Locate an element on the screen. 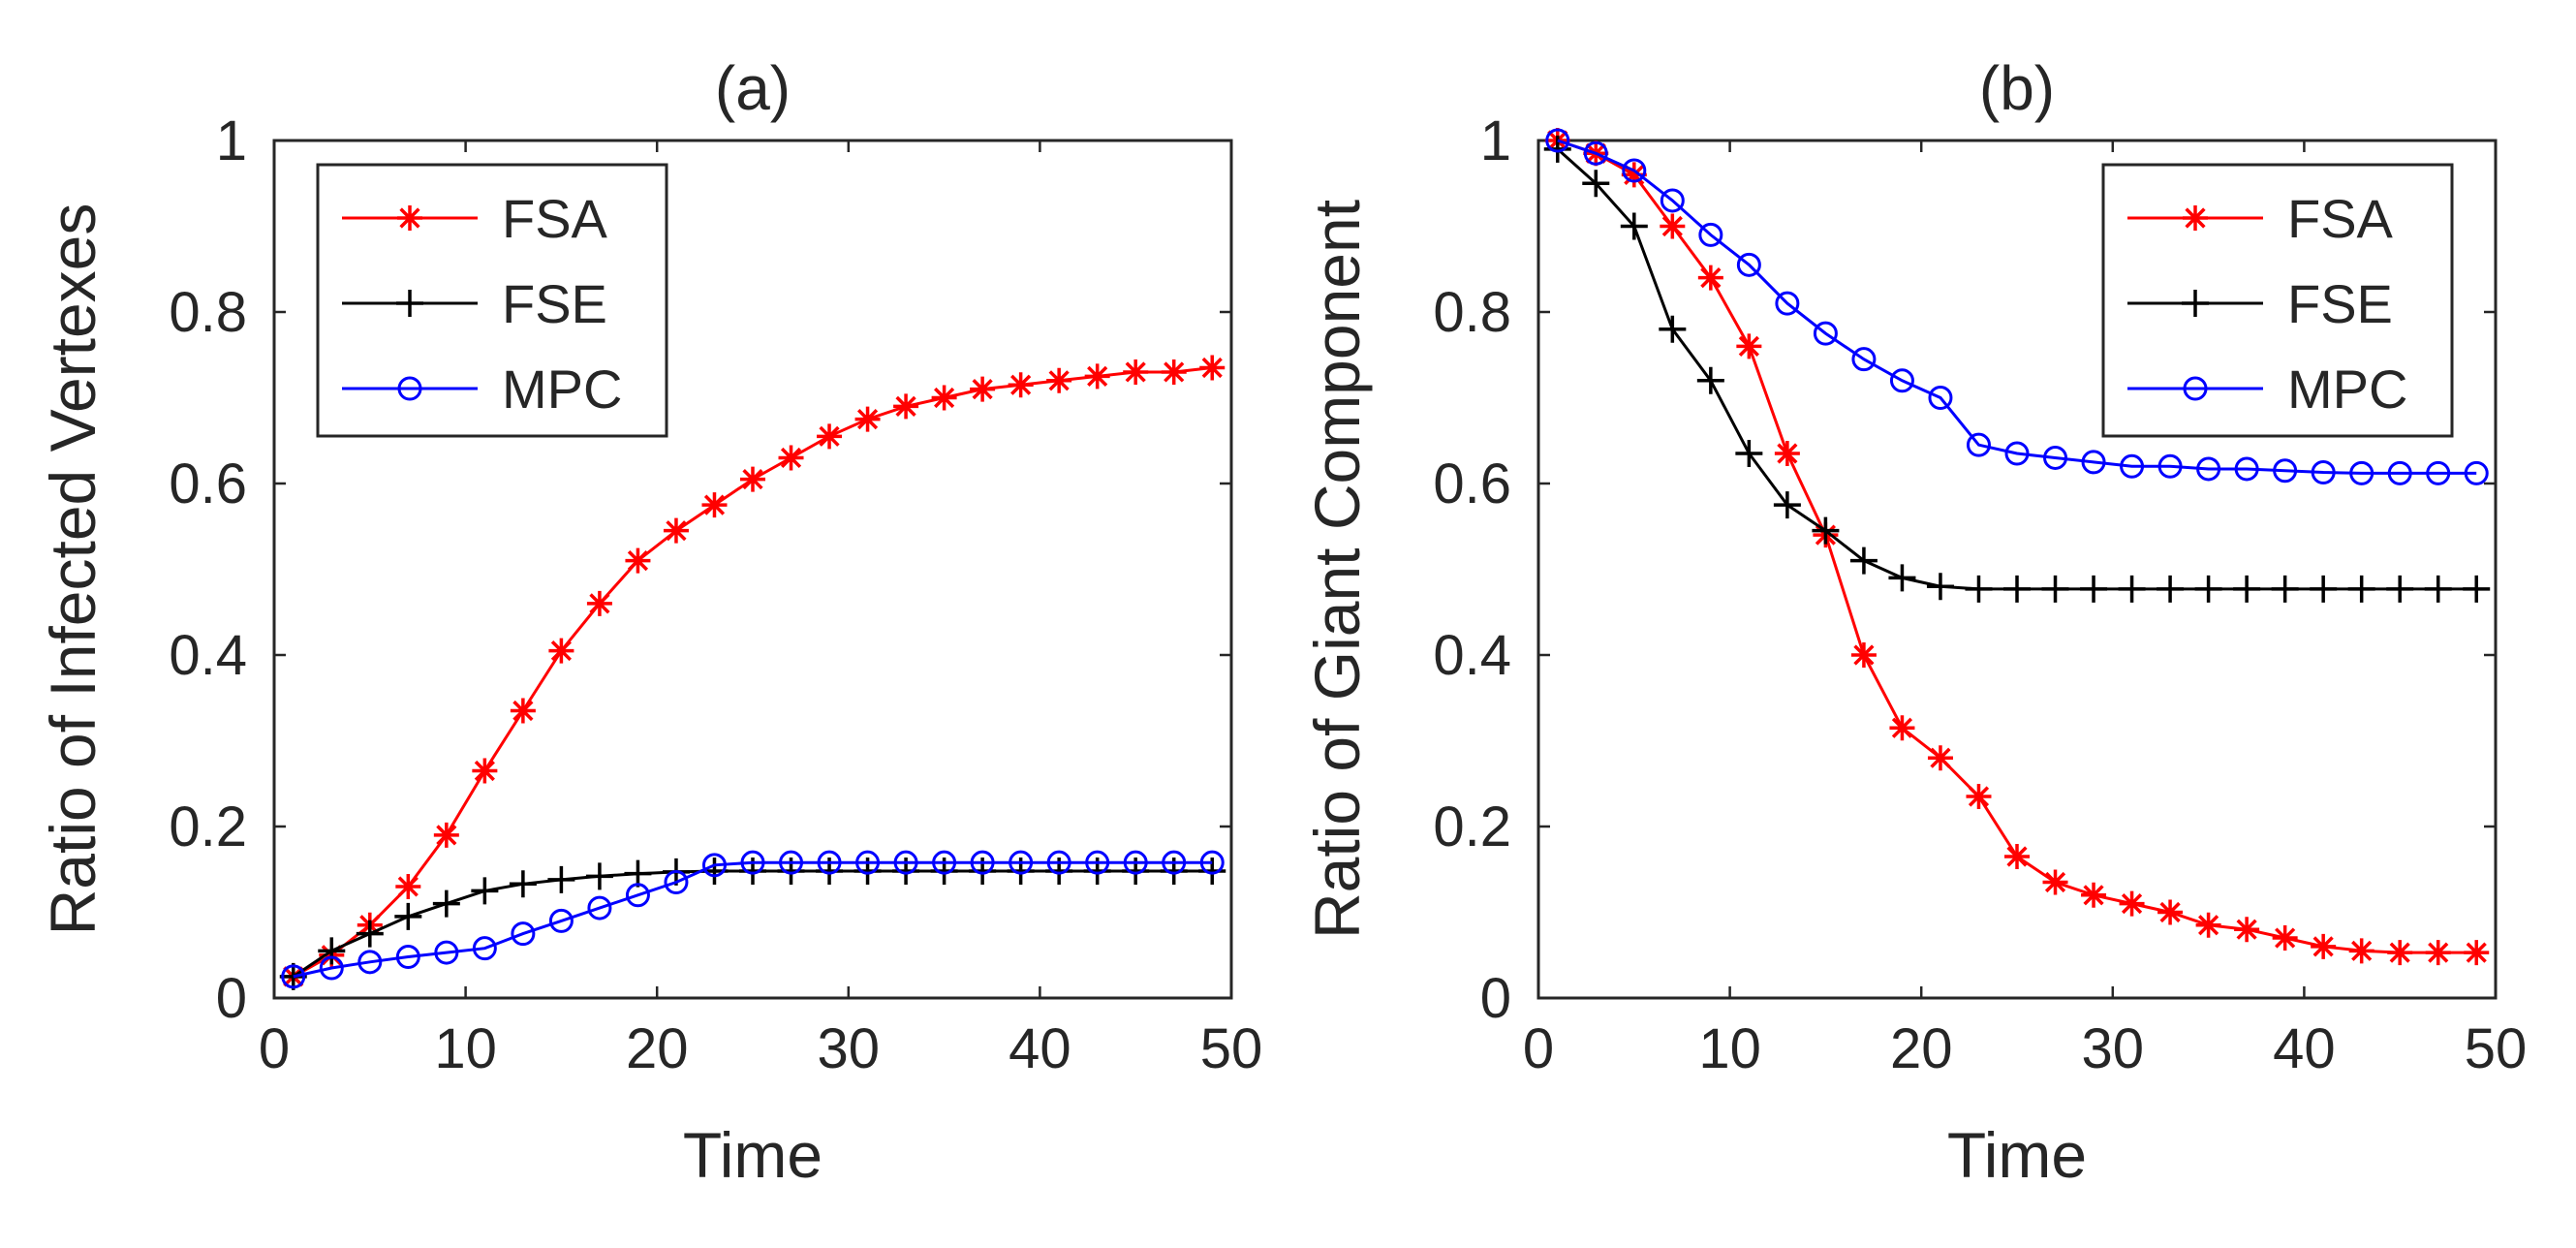 The height and width of the screenshot is (1248, 2576). panel-a-title: (a) is located at coordinates (753, 88).